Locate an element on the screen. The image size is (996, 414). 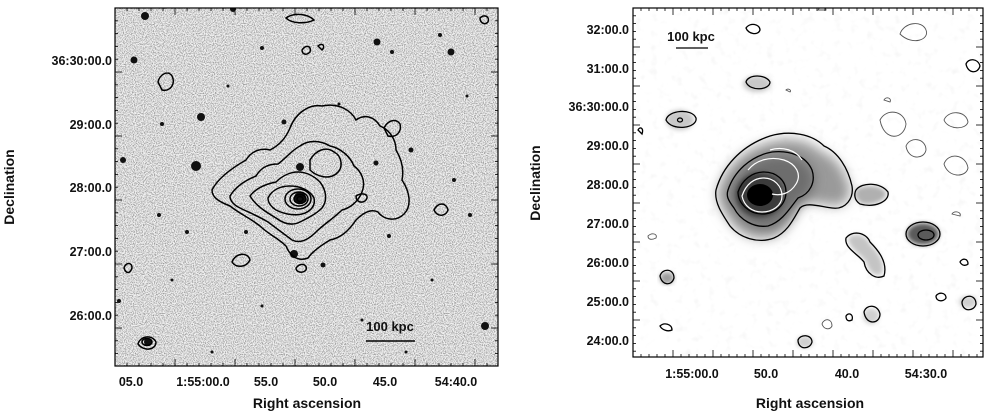
right-y-title: Declination is located at coordinates (535, 182).